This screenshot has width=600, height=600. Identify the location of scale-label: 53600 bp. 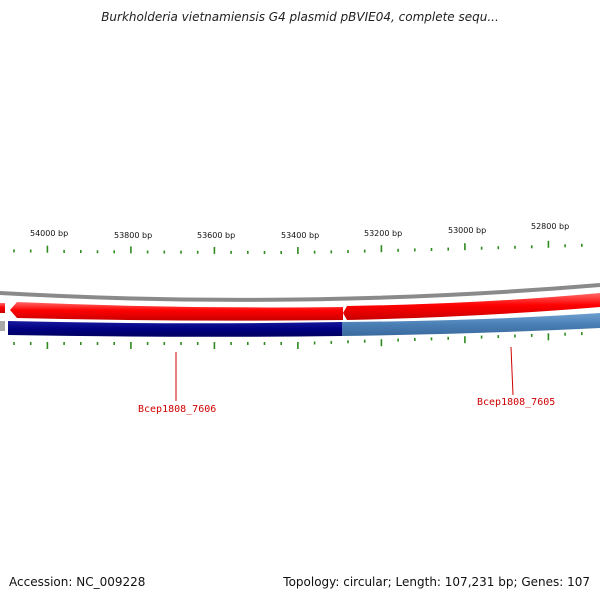
(216, 235).